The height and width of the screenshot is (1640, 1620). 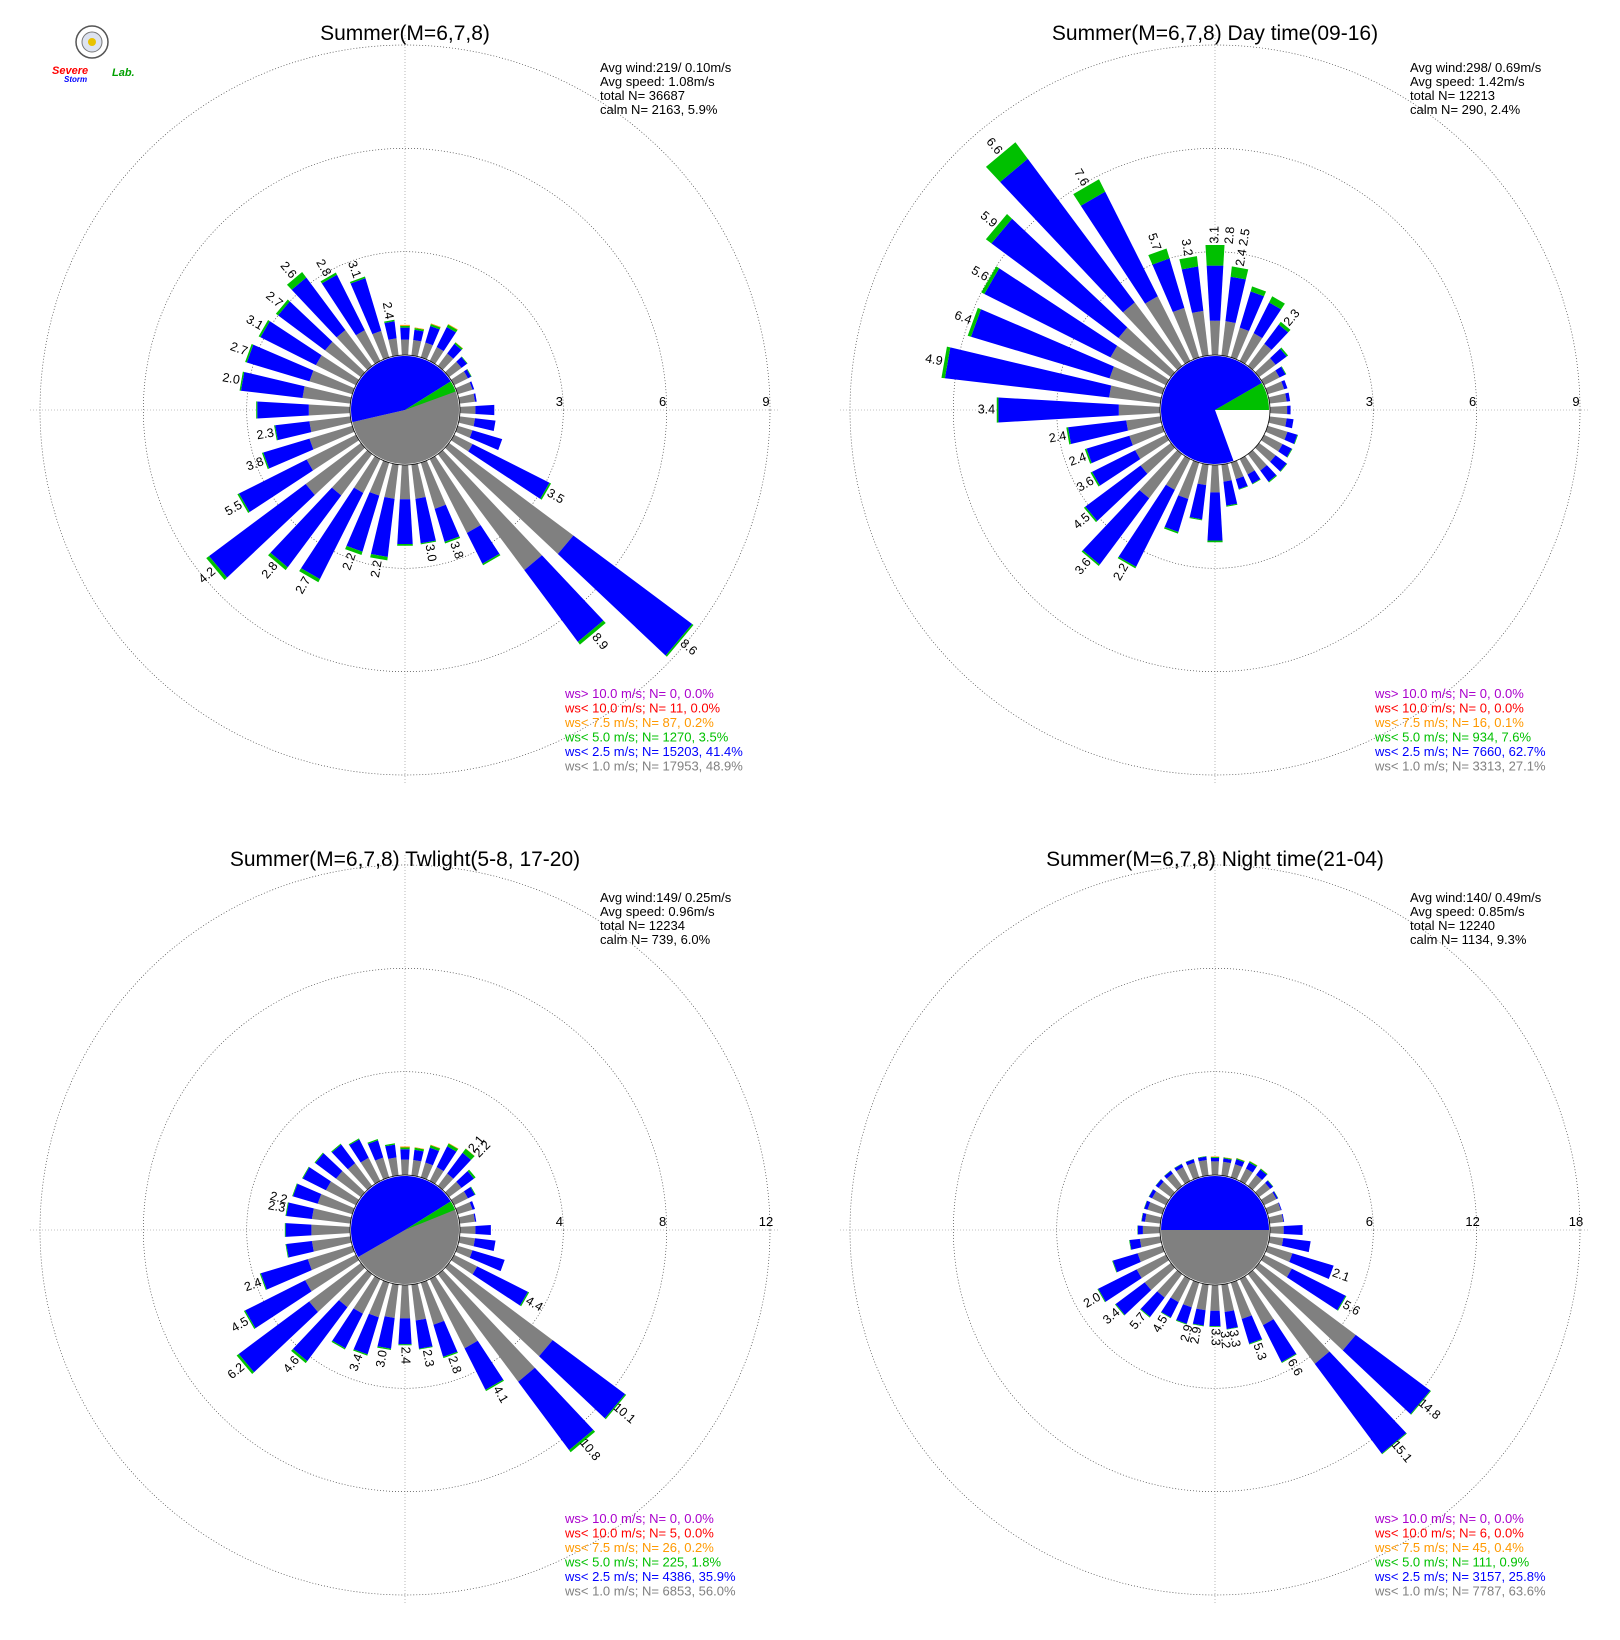 I want to click on legend-entry: ws> 10.0 m/s; N= 0, 0.0%, so click(x=1449, y=693).